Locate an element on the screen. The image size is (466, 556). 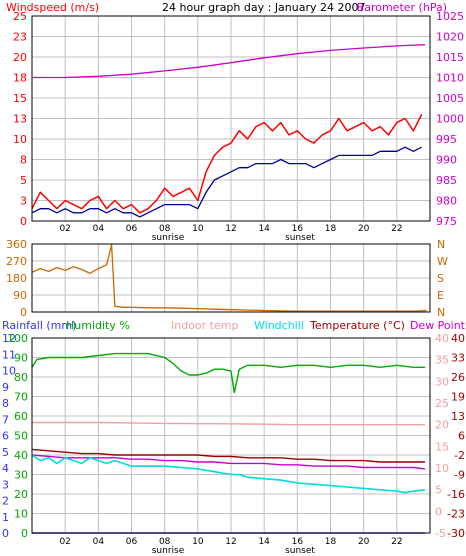
indoor-temp-tick: 35 is located at coordinates (442, 360).